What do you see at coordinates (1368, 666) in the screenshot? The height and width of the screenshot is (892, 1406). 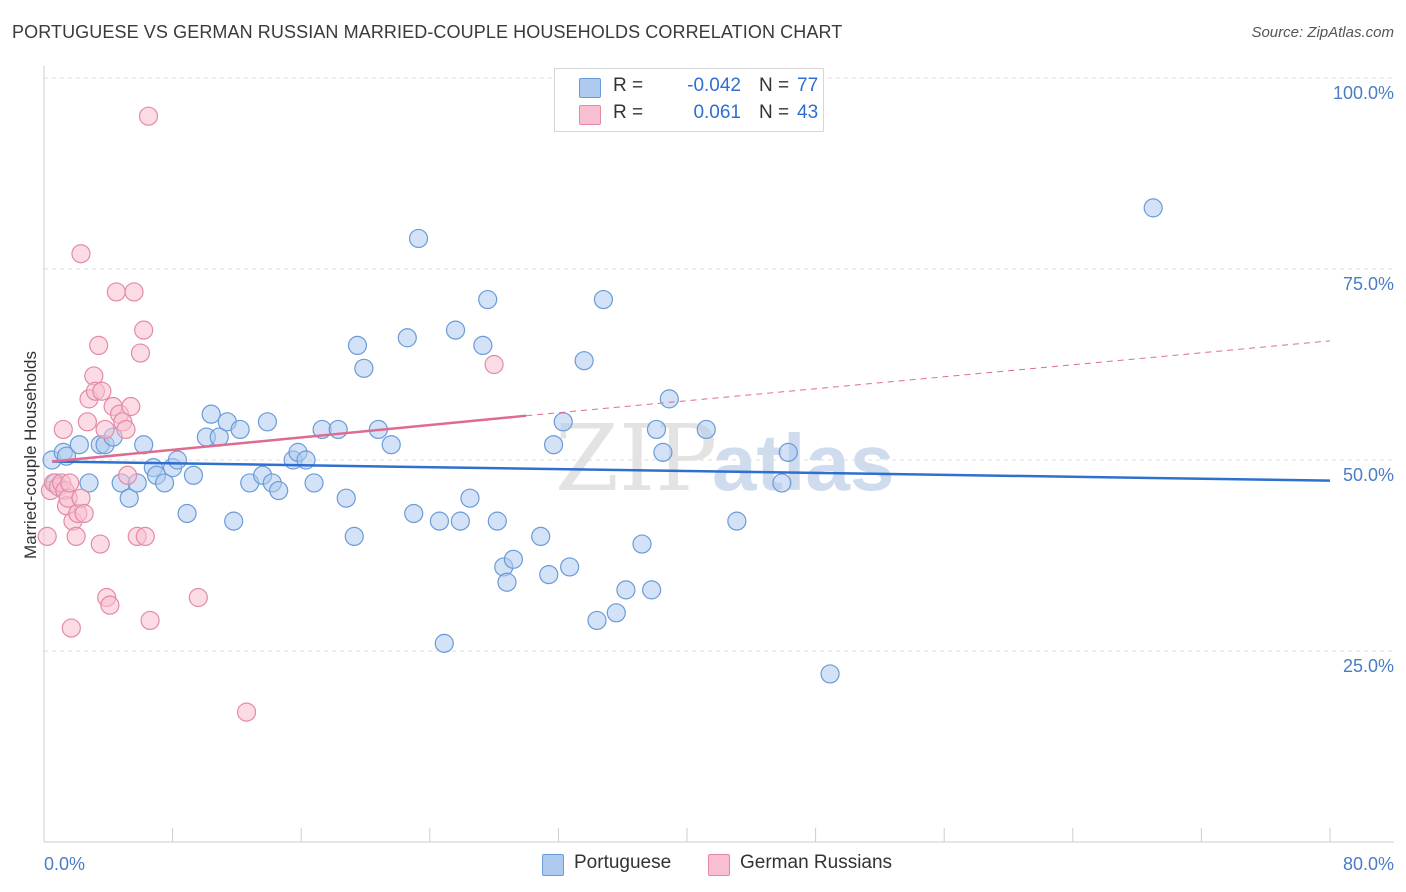 I see `y-tick-label-3: 25.0%` at bounding box center [1368, 666].